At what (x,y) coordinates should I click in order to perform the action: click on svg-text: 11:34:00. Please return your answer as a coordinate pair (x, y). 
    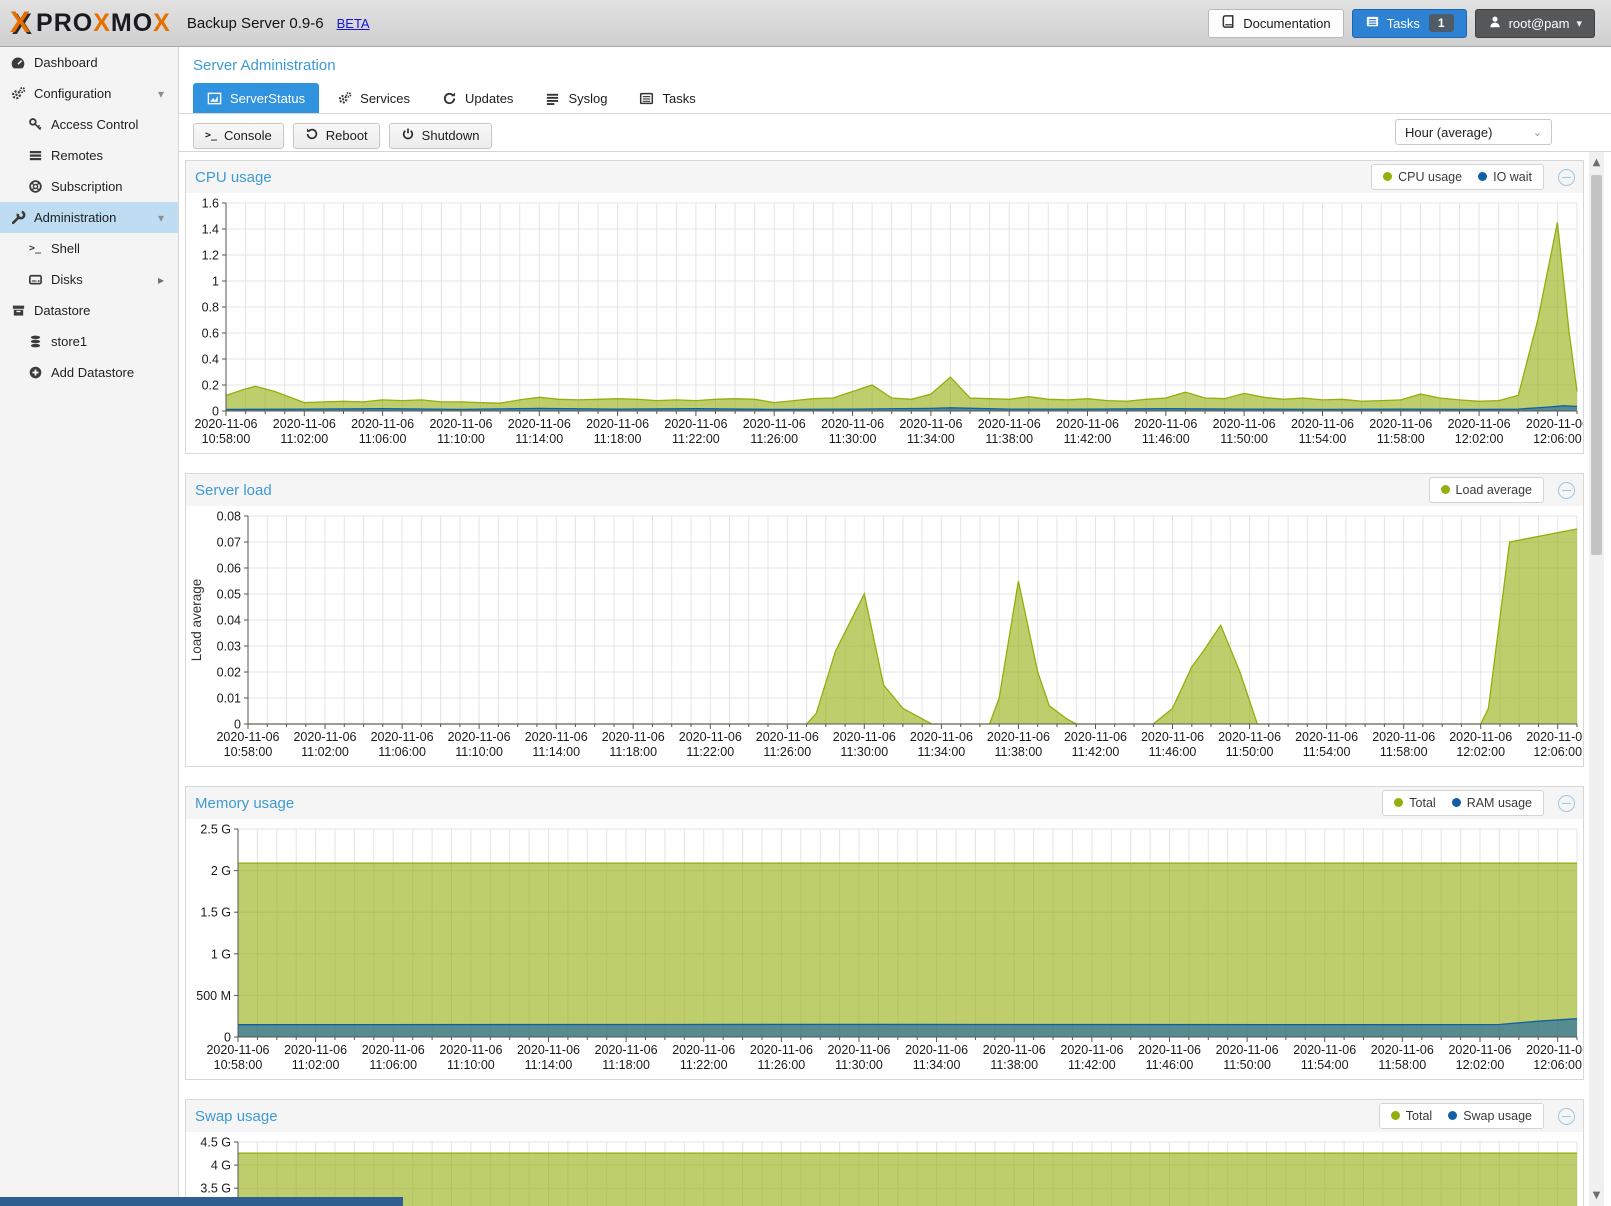
    Looking at the image, I should click on (937, 1065).